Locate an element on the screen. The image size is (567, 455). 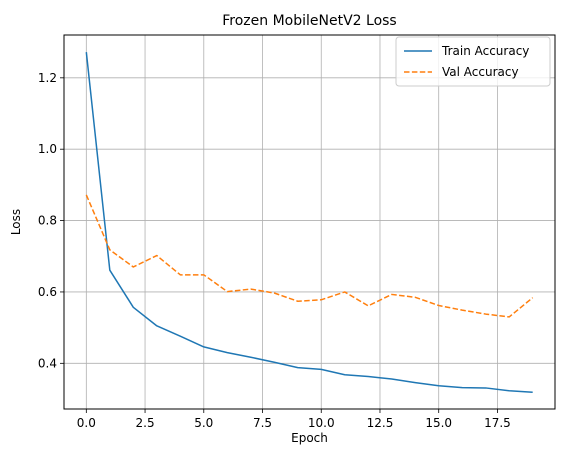
chart-title: Frozen MobileNetV2 Loss is located at coordinates (309, 21).